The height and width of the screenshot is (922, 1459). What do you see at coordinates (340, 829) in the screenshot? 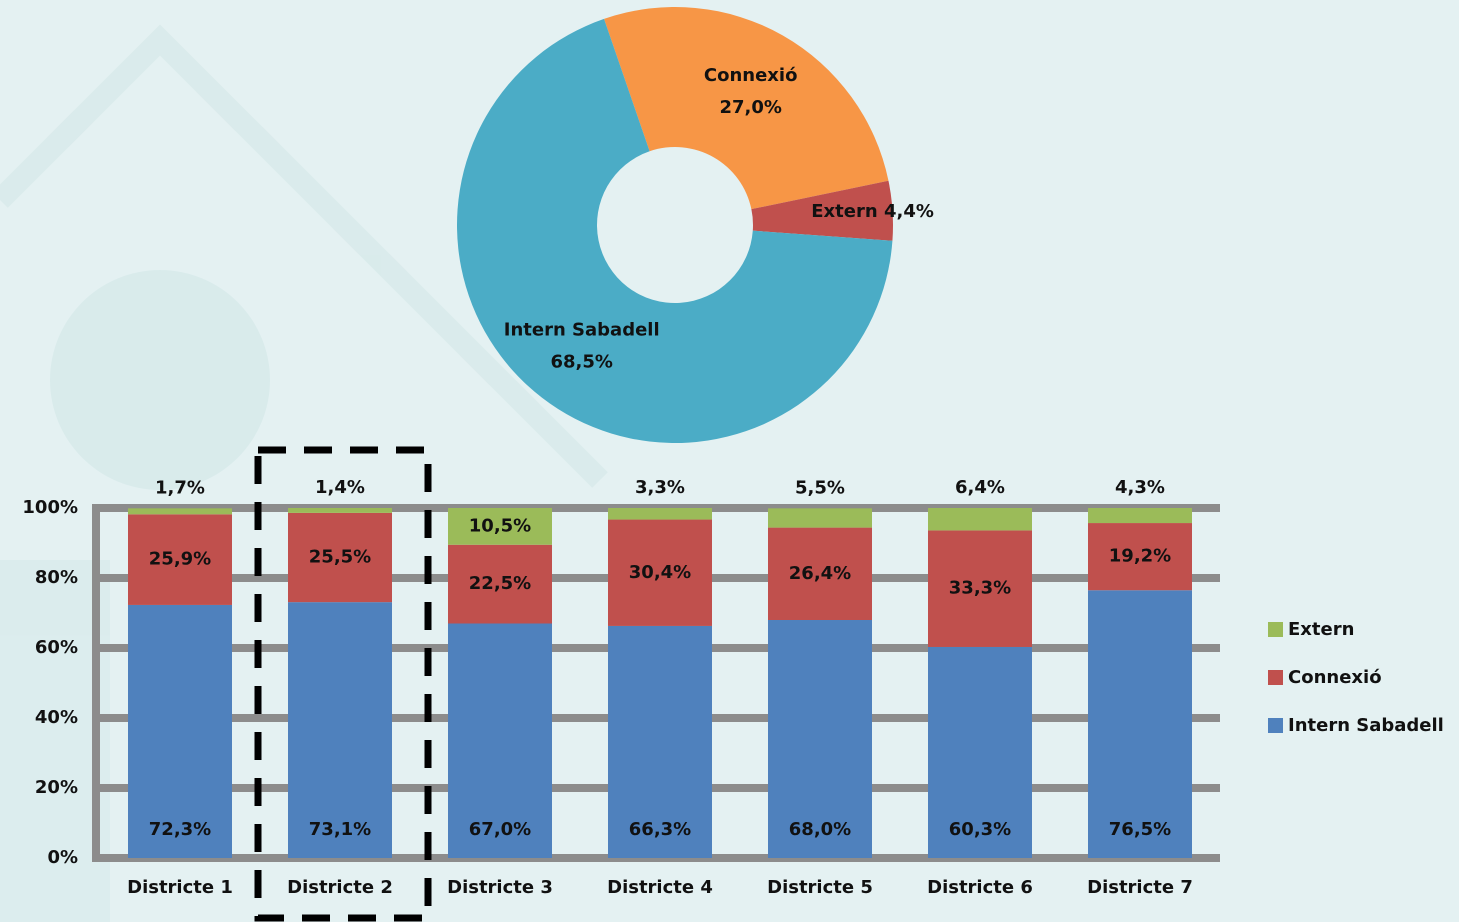
I see `data-label: 73,1%` at bounding box center [340, 829].